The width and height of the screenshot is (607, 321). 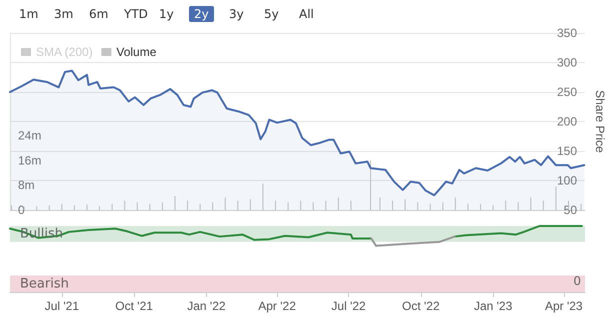 I want to click on y-tick-label: 50, so click(x=571, y=210).